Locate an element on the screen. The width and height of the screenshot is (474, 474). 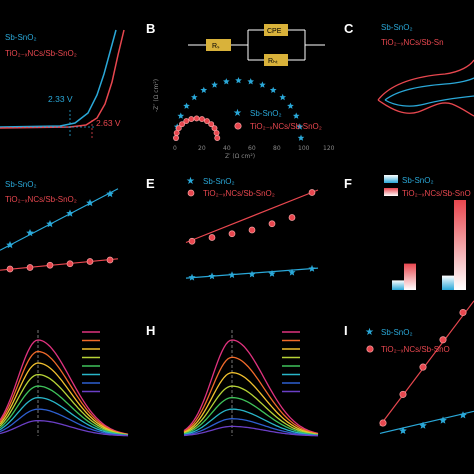
legend-a-tio2: TiO₂₋ₓNCs/Sb-SnO₂ is located at coordinates (41, 53).